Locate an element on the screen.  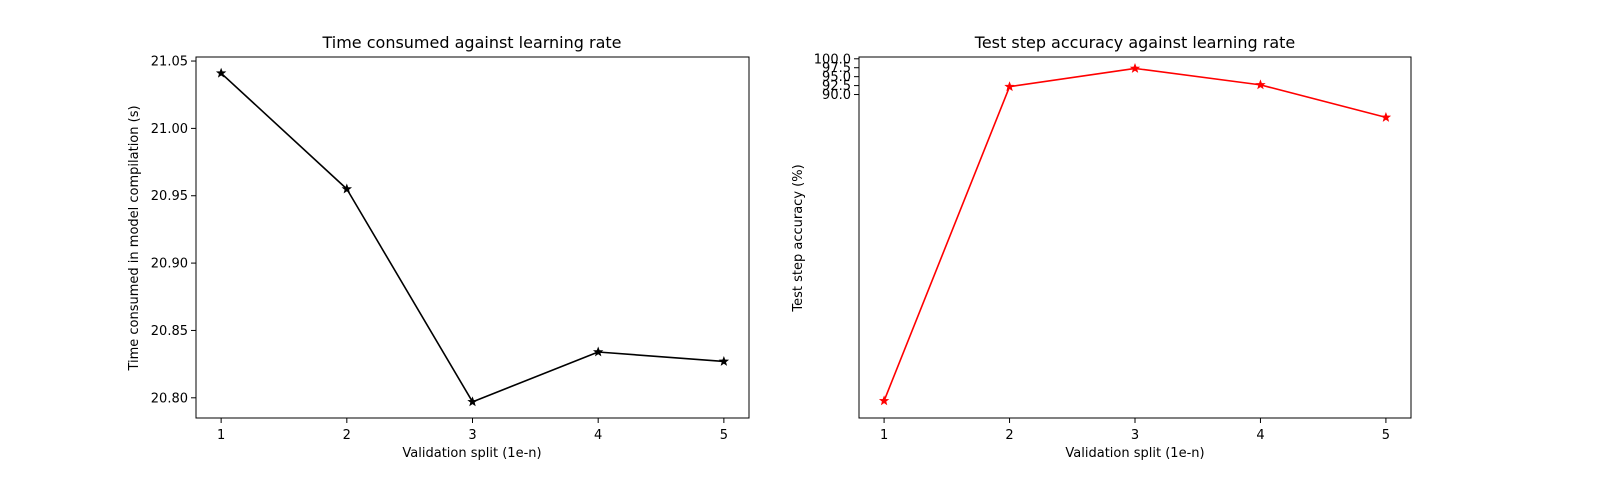
y-tick-label: 95.0 is located at coordinates (836, 77).